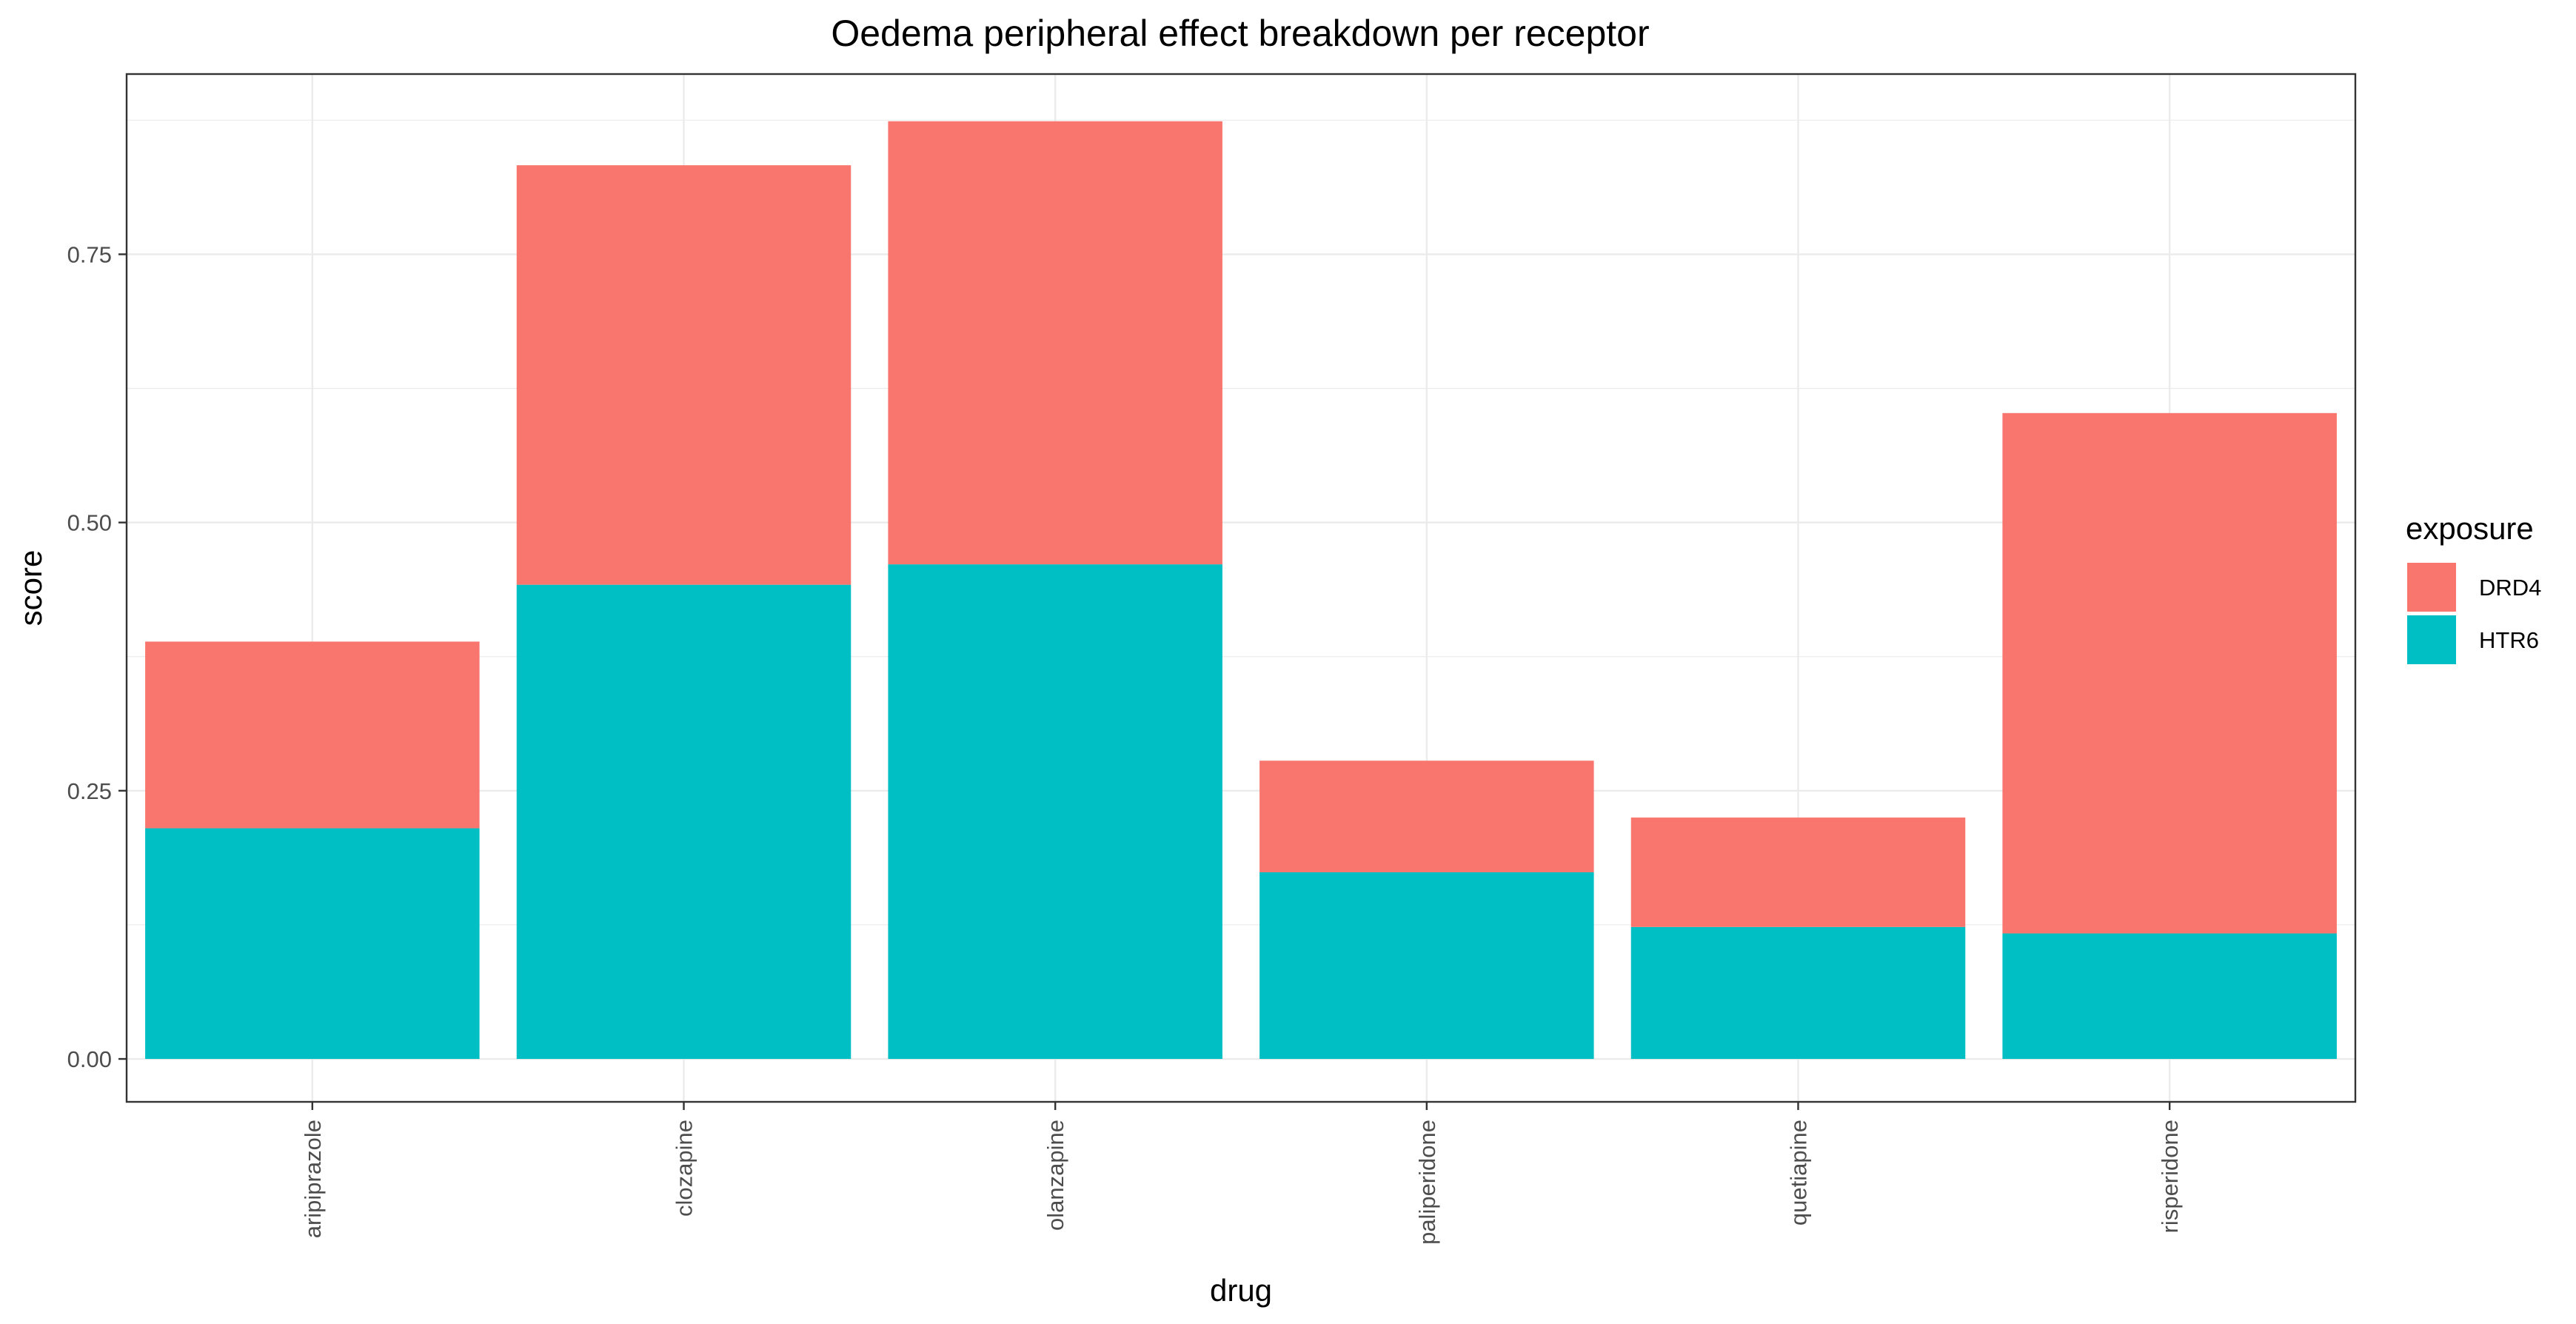 This screenshot has width=2576, height=1324. Describe the element at coordinates (312, 735) in the screenshot. I see `bar-drd4-aripiprazole` at that location.